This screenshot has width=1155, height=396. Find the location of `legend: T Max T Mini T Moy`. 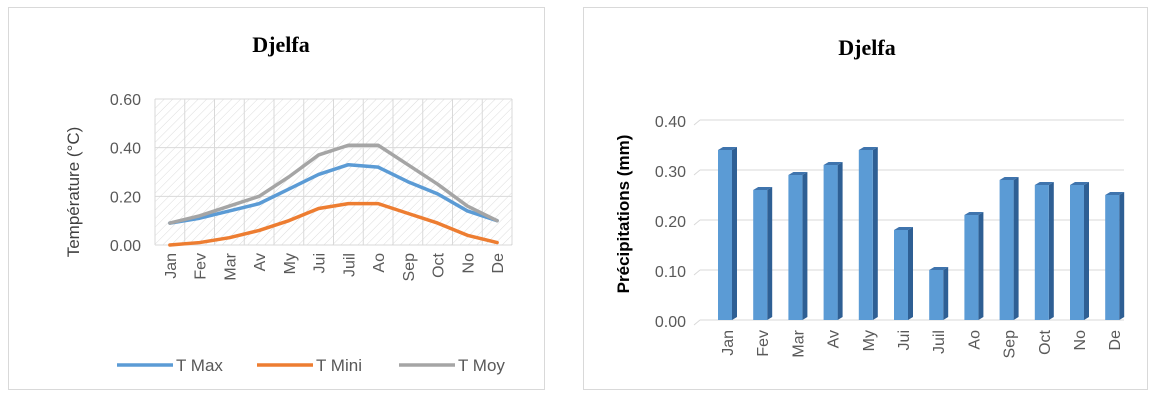

legend: T Max T Mini T Moy is located at coordinates (311, 365).